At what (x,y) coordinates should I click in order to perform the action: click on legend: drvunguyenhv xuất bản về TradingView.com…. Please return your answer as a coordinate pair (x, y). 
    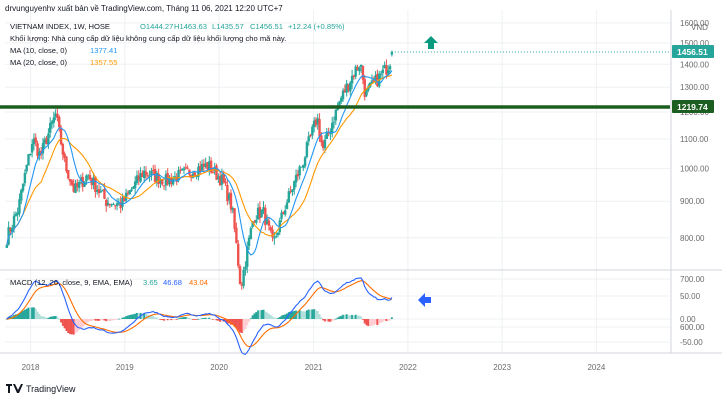
    Looking at the image, I should click on (175, 35).